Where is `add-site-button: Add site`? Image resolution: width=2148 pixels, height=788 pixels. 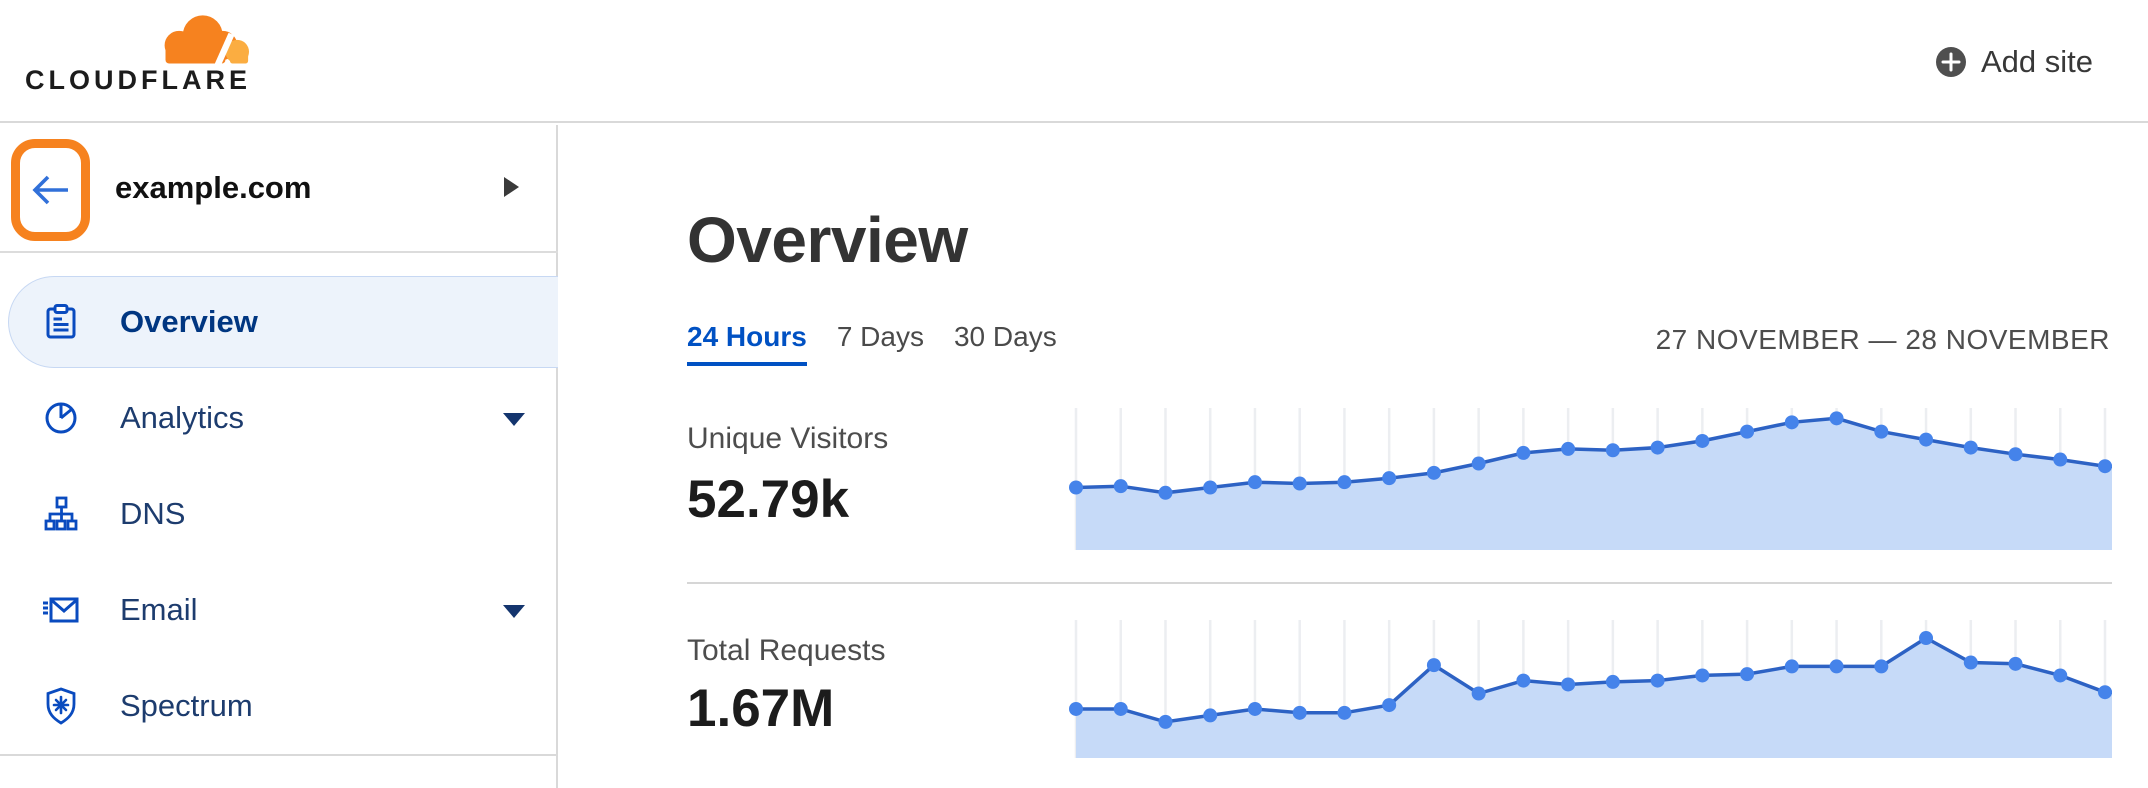 add-site-button: Add site is located at coordinates (2014, 61).